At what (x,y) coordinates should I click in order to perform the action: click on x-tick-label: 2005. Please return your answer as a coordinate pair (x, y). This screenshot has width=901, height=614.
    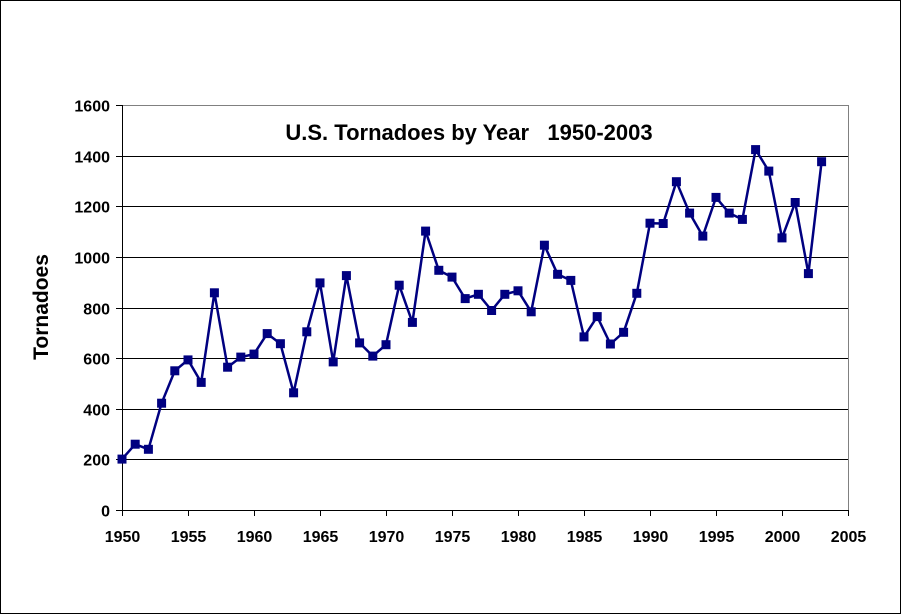
    Looking at the image, I should click on (849, 537).